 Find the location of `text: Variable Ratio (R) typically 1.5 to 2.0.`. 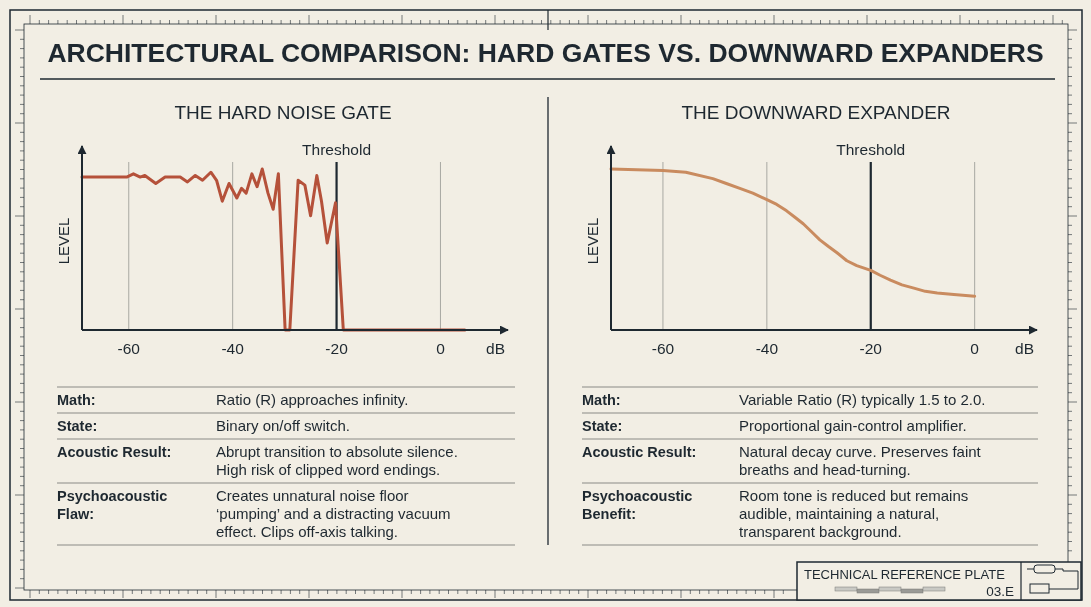

text: Variable Ratio (R) typically 1.5 to 2.0. is located at coordinates (862, 399).